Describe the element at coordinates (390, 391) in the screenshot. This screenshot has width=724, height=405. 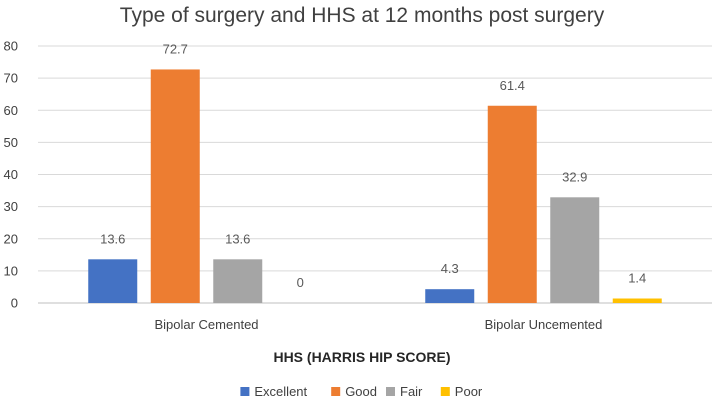
I see `legend-swatch-fair` at that location.